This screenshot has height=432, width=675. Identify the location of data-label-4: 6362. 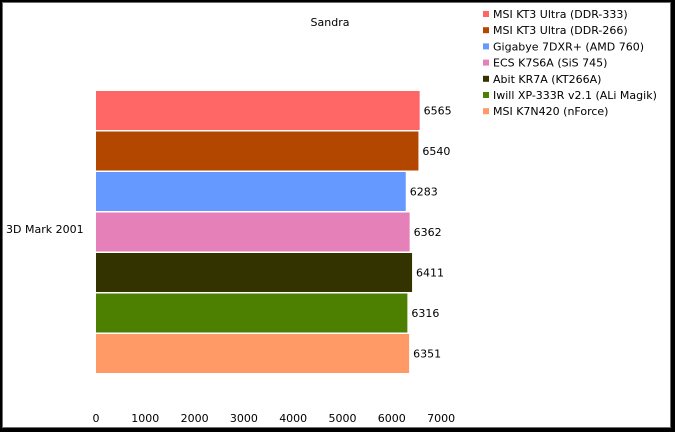
(428, 232).